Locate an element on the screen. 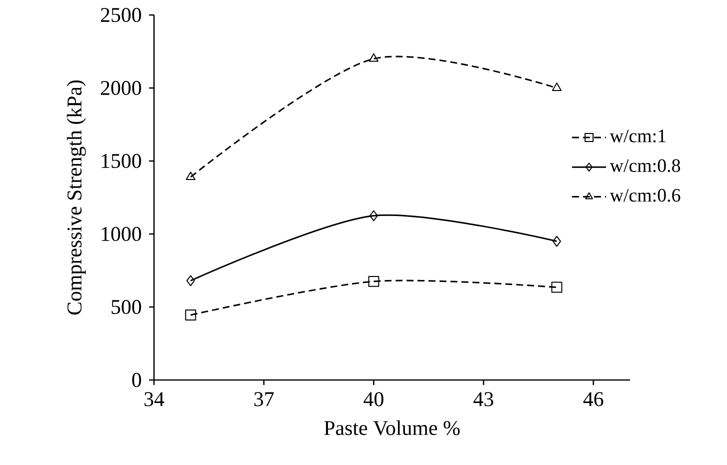  y-tick-label: 500 is located at coordinates (127, 307).